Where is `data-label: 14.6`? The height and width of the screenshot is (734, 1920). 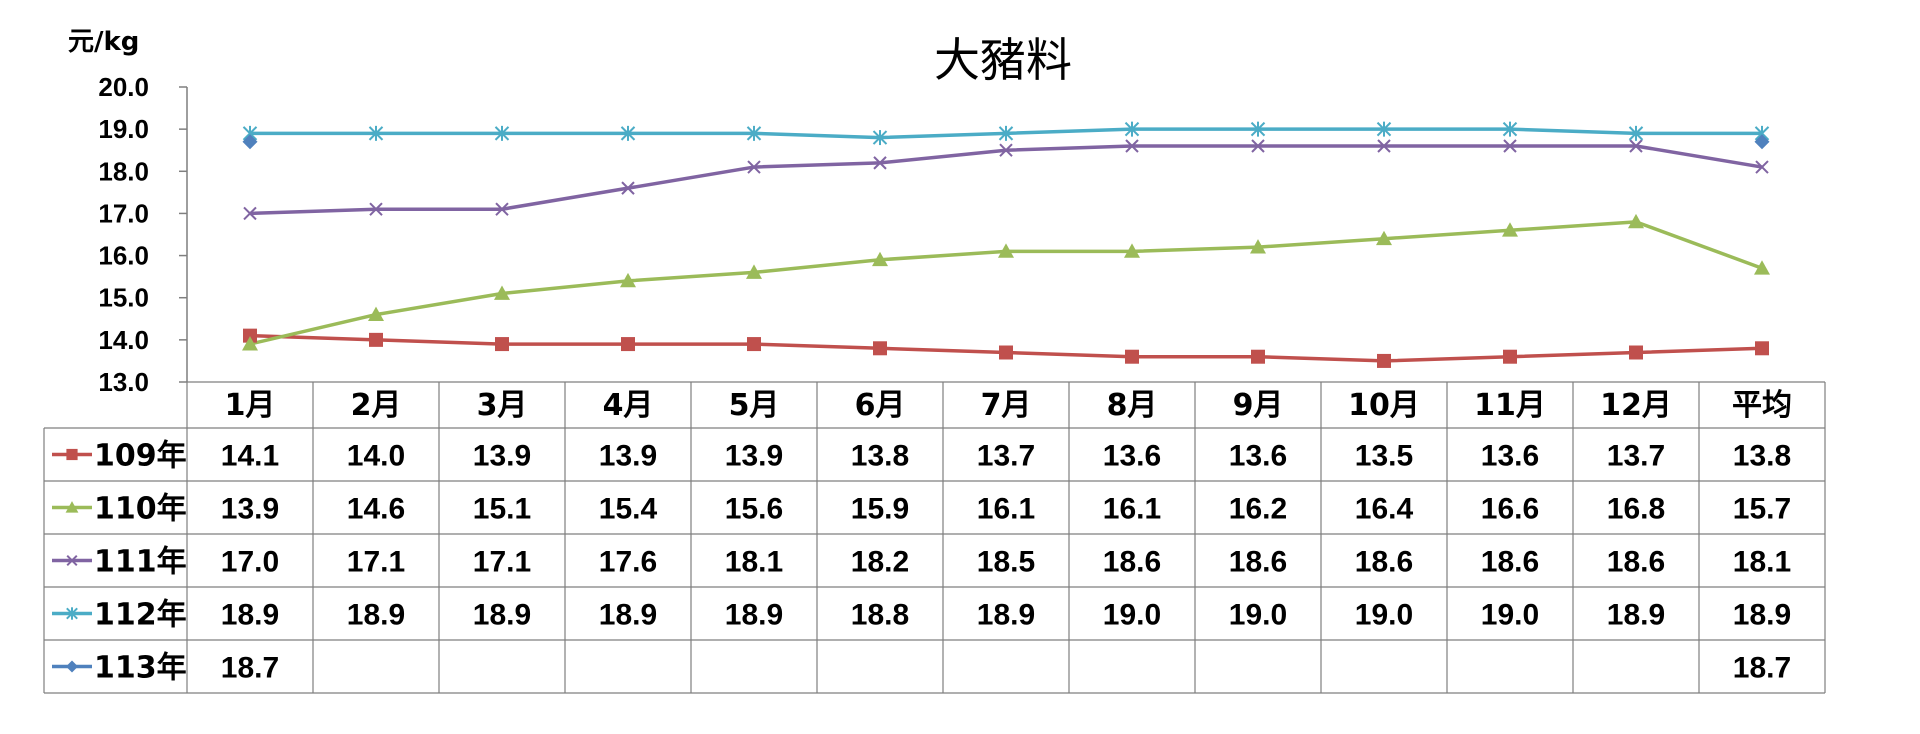 data-label: 14.6 is located at coordinates (376, 509).